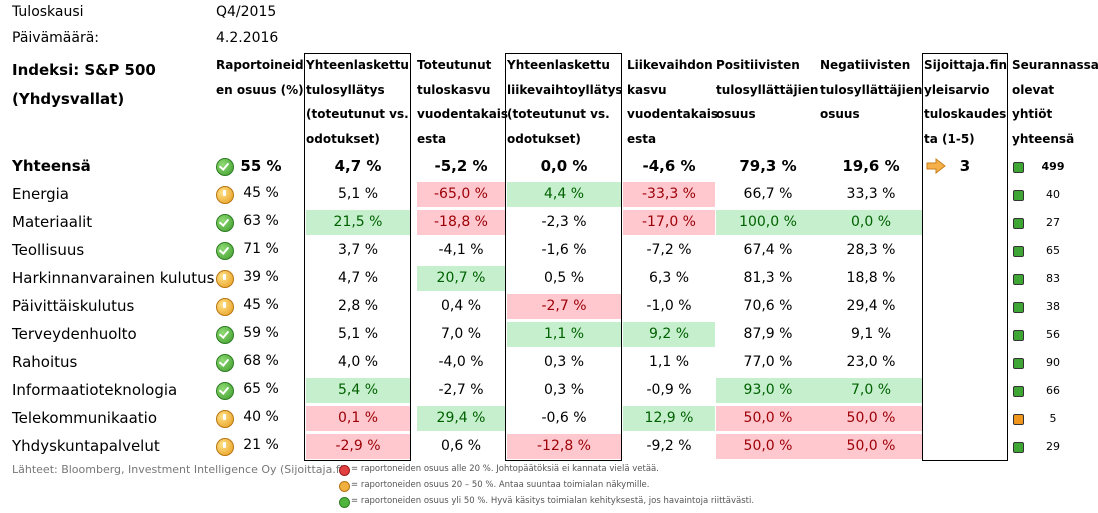 The height and width of the screenshot is (513, 1098). What do you see at coordinates (669, 222) in the screenshot?
I see `cell-rev-growth: -17,0 %` at bounding box center [669, 222].